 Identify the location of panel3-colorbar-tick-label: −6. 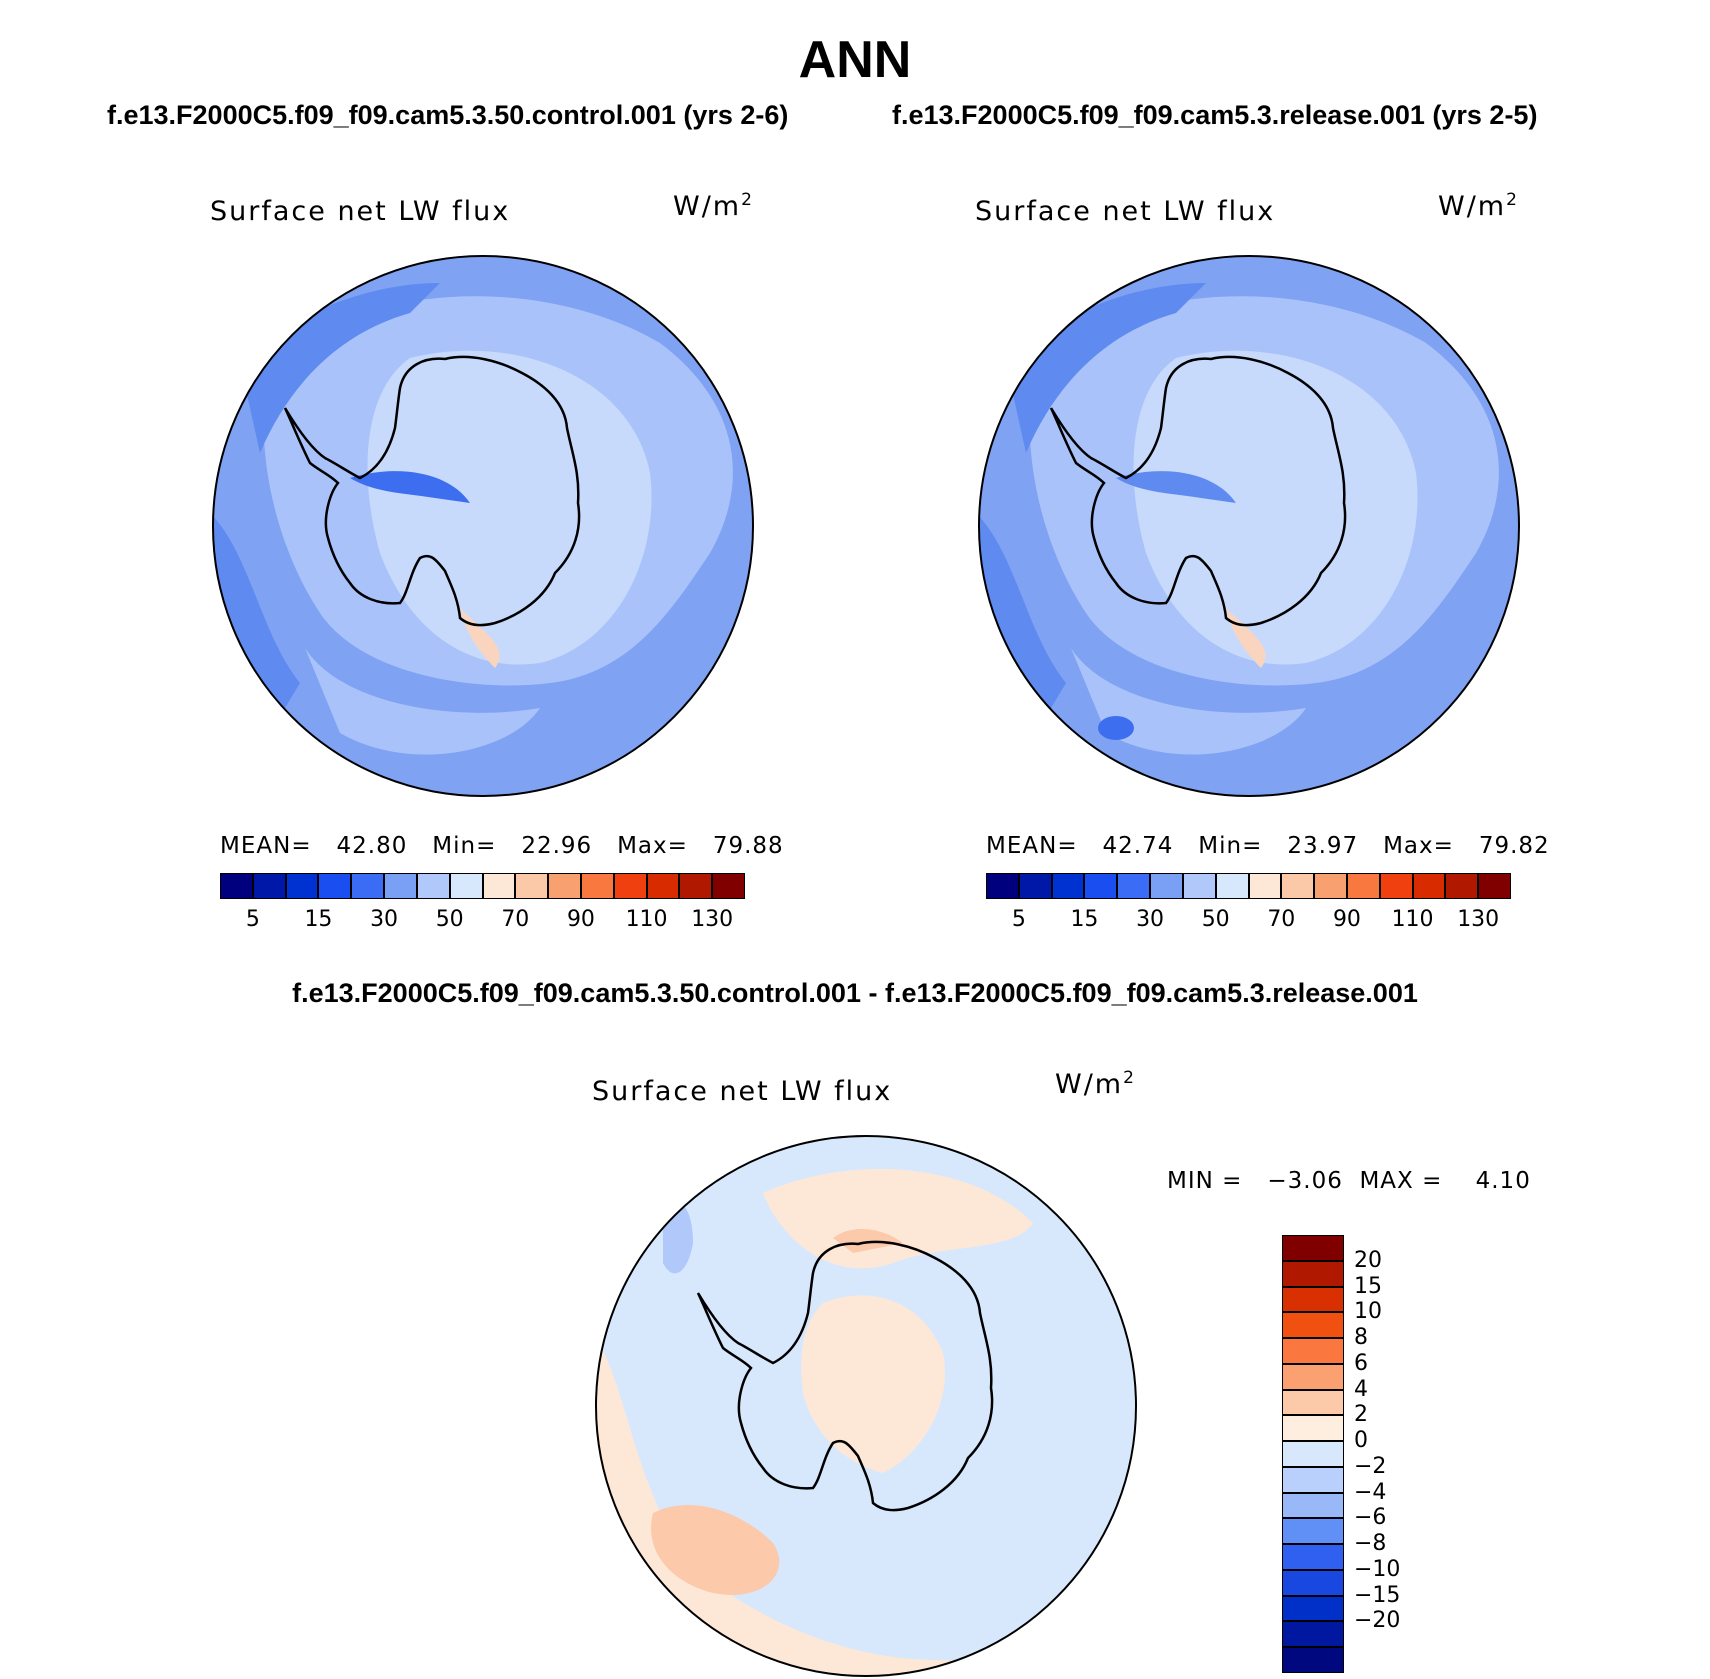
(1370, 1518).